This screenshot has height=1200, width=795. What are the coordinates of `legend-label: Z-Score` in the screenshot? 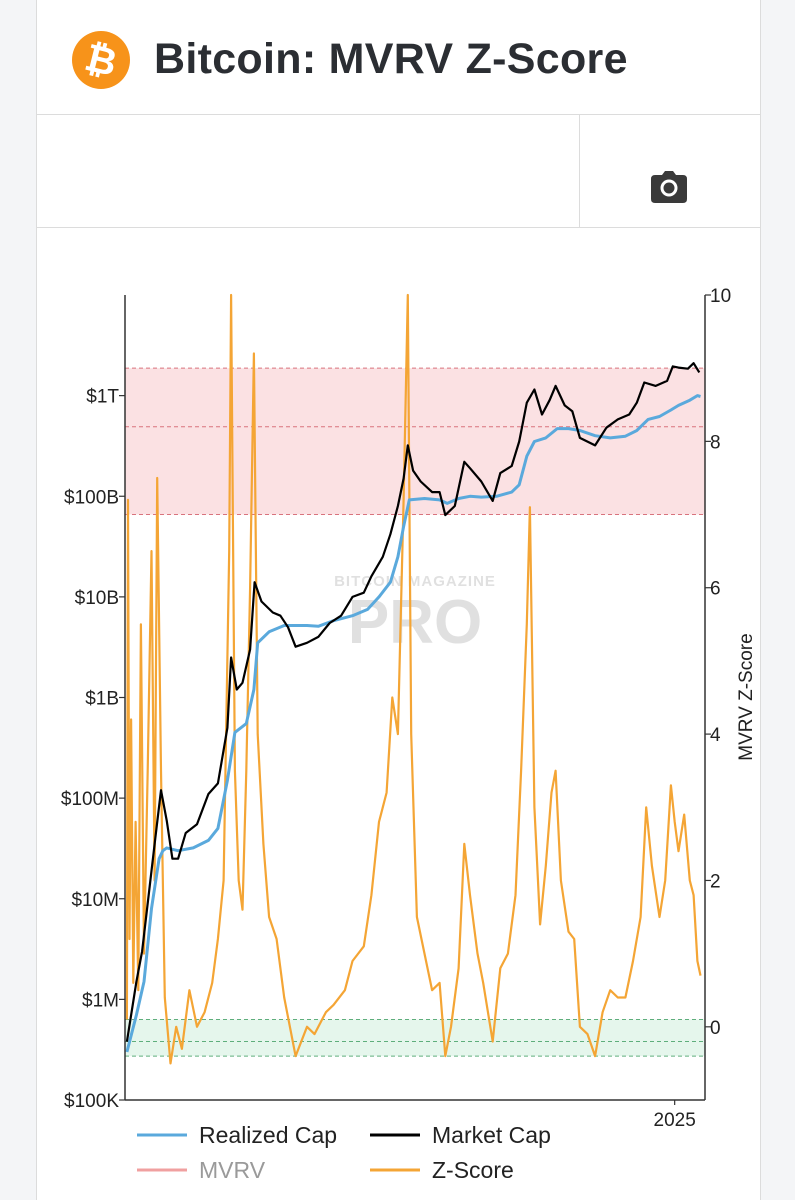 It's located at (473, 1170).